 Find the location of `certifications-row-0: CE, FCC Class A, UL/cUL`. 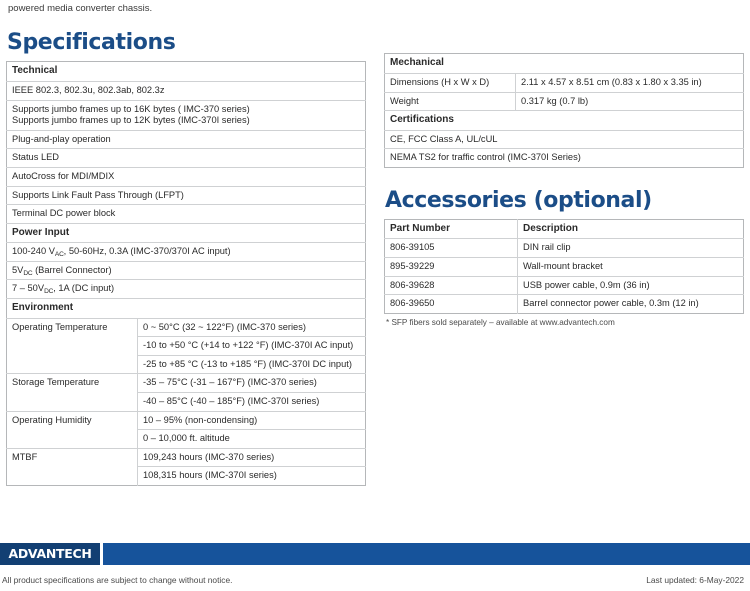

certifications-row-0: CE, FCC Class A, UL/cUL is located at coordinates (564, 139).